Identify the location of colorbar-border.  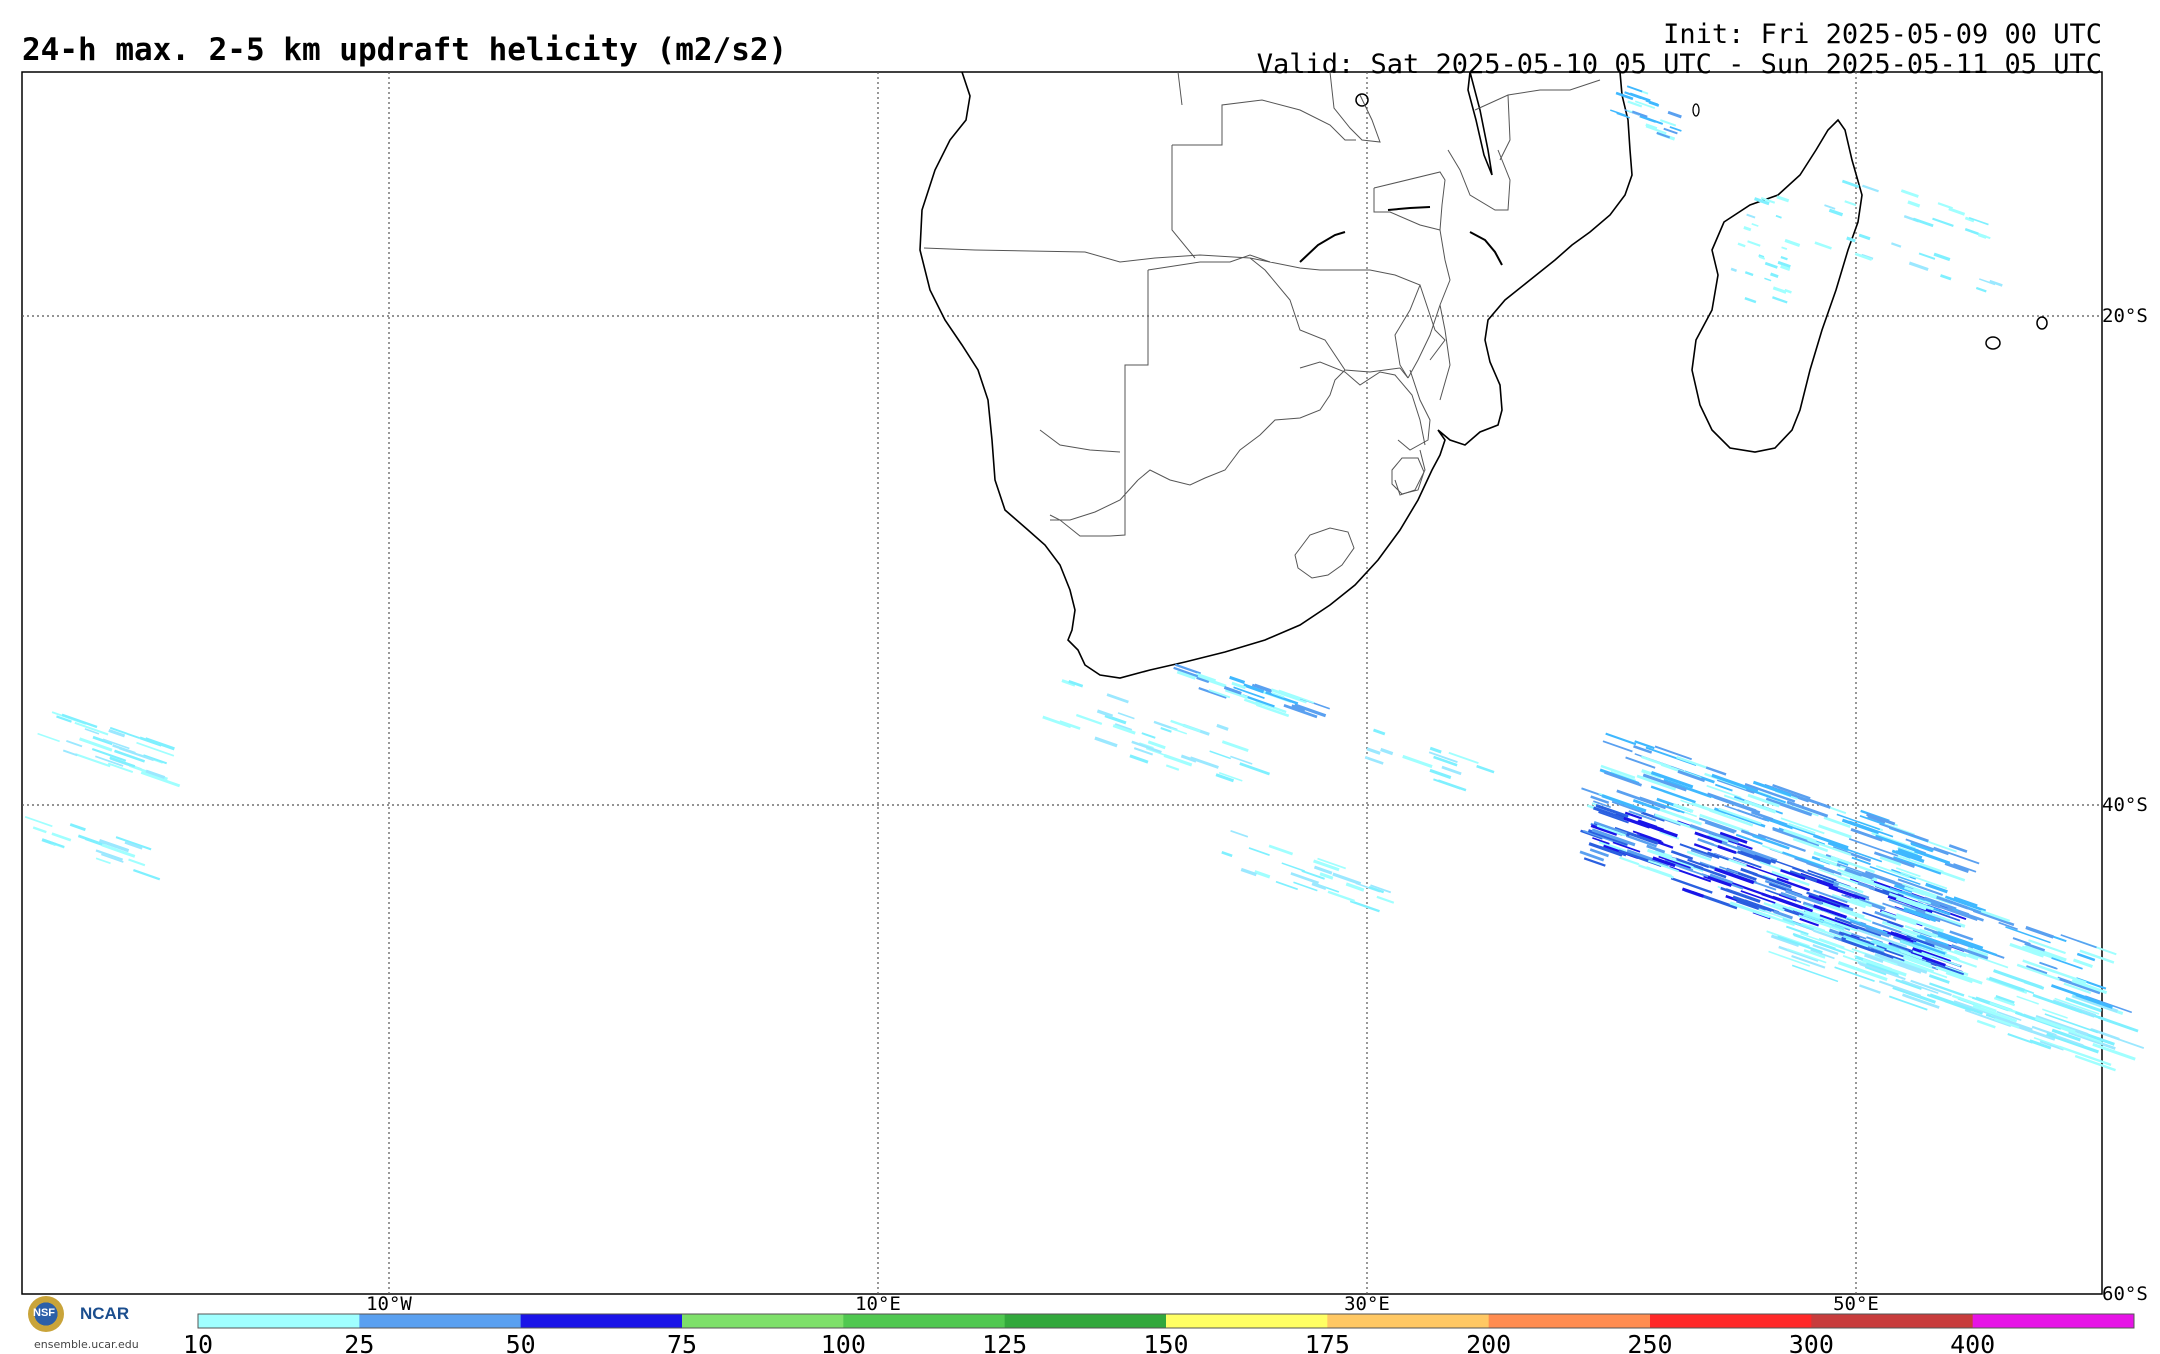
(1166, 1321).